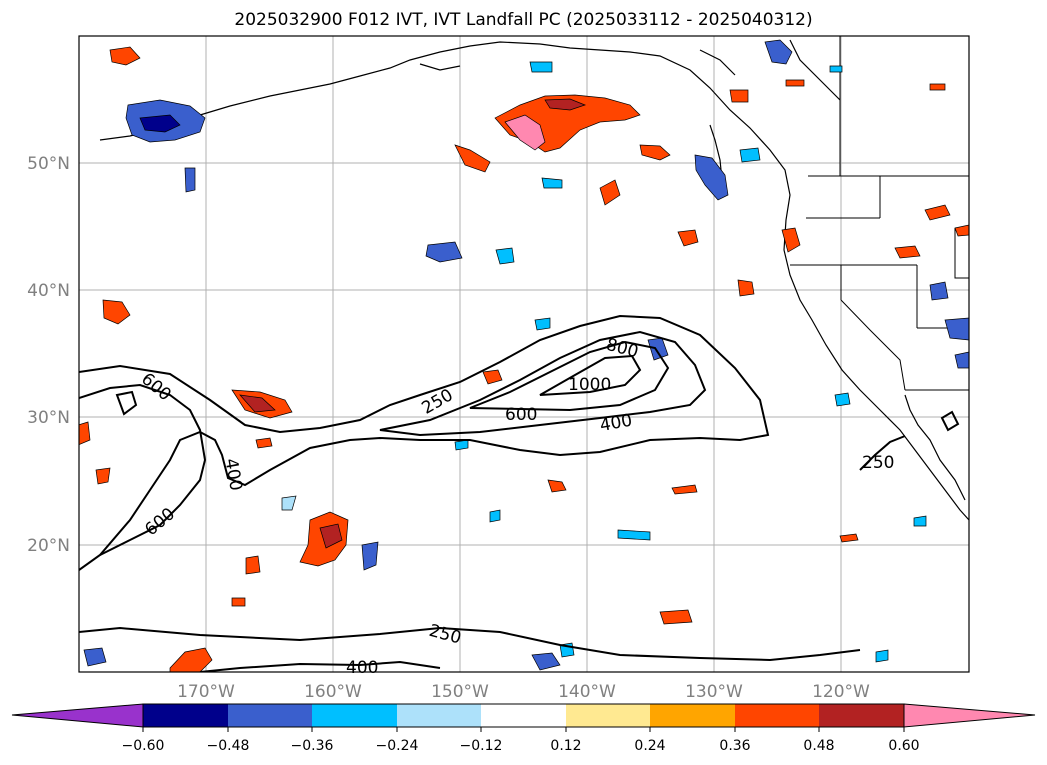  What do you see at coordinates (818, 746) in the screenshot?
I see `colorbar-tick-label: 0.48` at bounding box center [818, 746].